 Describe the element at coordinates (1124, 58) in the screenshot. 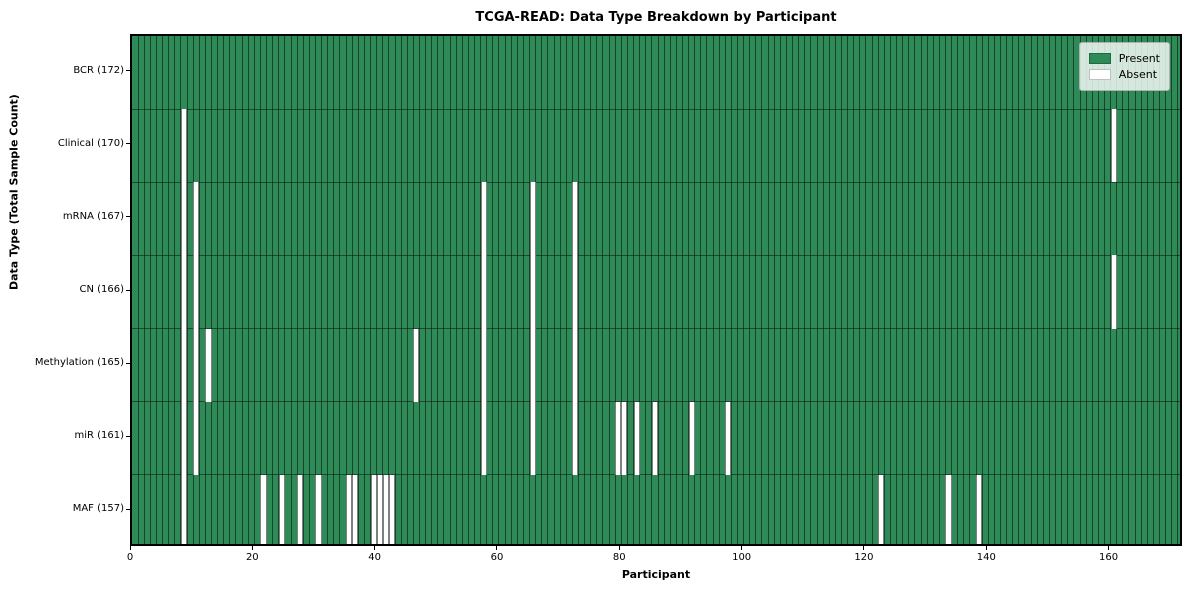

I see `legend-item-present: Present` at that location.